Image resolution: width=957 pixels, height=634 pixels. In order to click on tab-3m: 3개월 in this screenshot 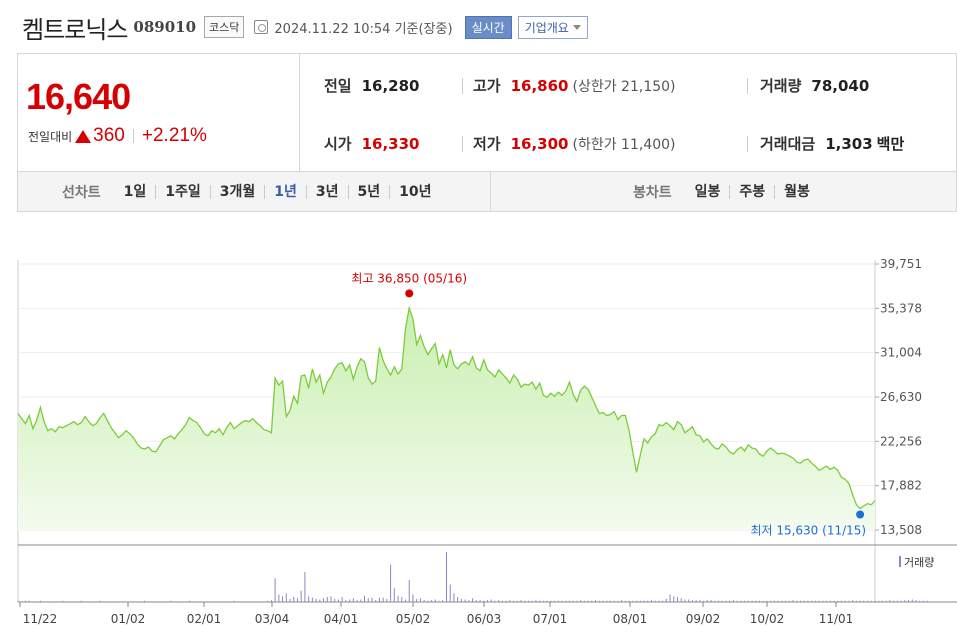, I will do `click(237, 191)`.